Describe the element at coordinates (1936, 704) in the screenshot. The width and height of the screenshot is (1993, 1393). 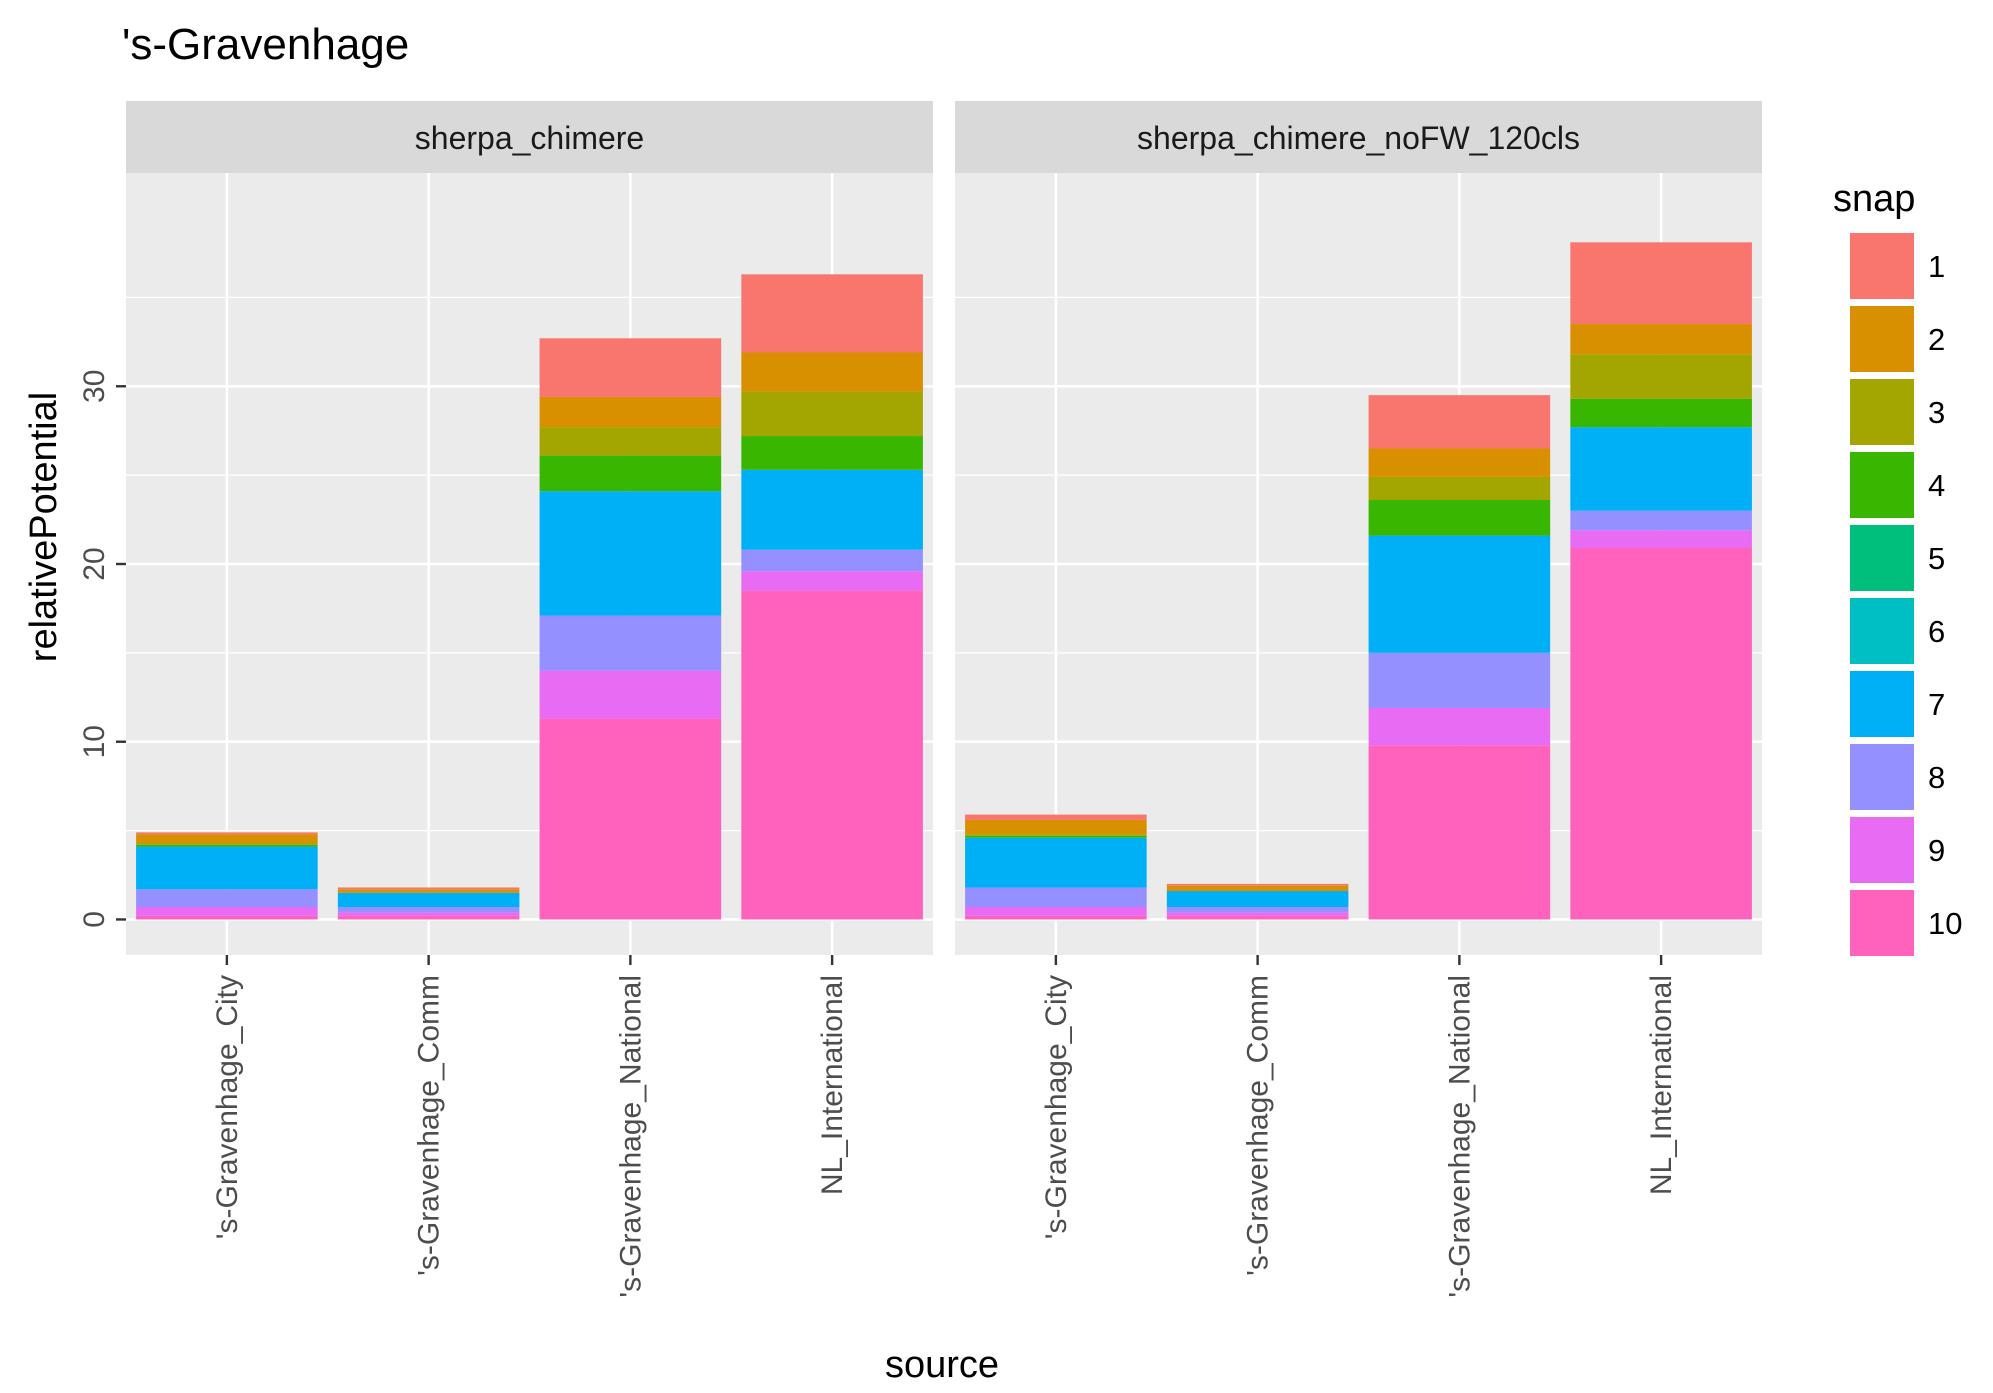
I see `legend-label: 7` at that location.